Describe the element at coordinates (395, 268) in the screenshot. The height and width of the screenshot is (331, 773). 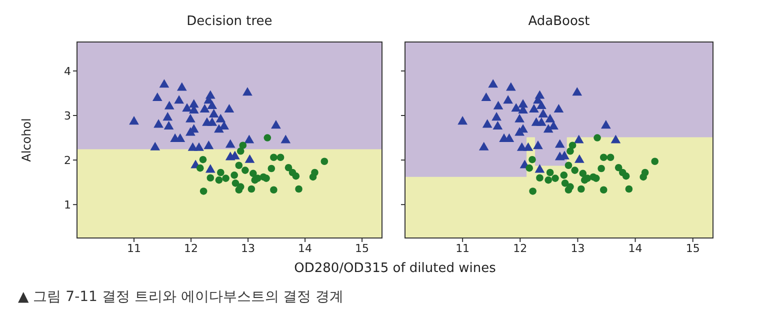
I see `x-axis-title: OD280/OD315 of diluted wines` at that location.